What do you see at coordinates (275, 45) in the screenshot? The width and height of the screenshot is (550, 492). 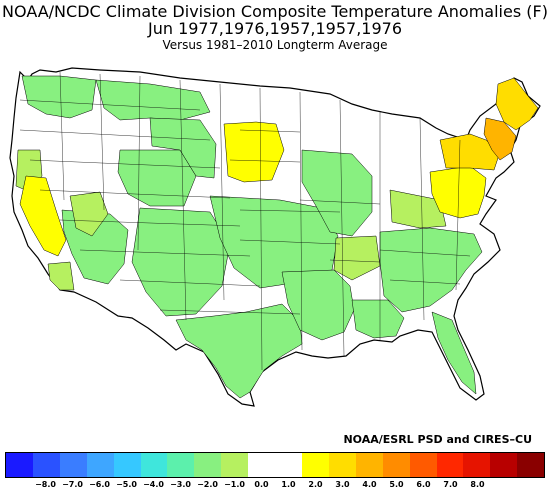 I see `map-subtitle-baseline: Versus 1981–2010 Longterm Average` at bounding box center [275, 45].